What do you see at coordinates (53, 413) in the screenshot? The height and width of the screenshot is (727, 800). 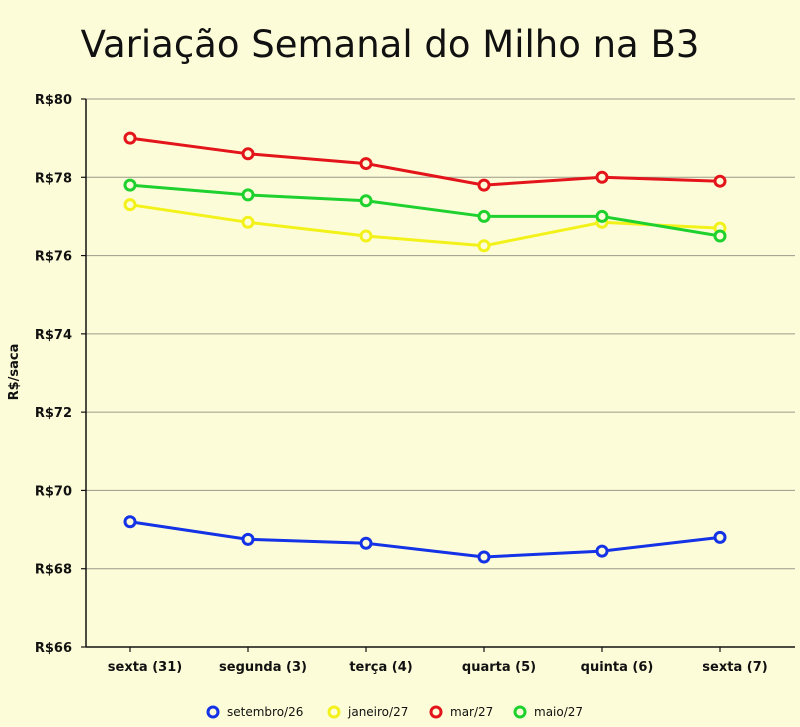 I see `y-tick-label: R$72` at bounding box center [53, 413].